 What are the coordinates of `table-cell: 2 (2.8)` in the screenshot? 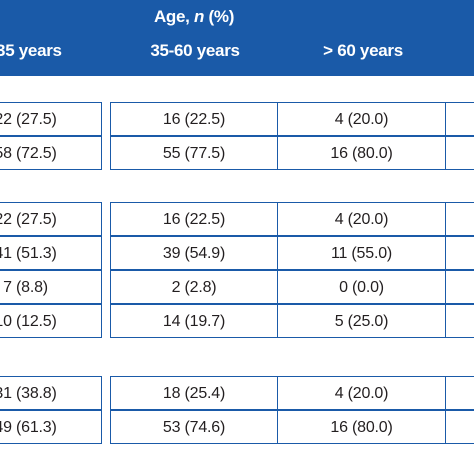 It's located at (194, 287).